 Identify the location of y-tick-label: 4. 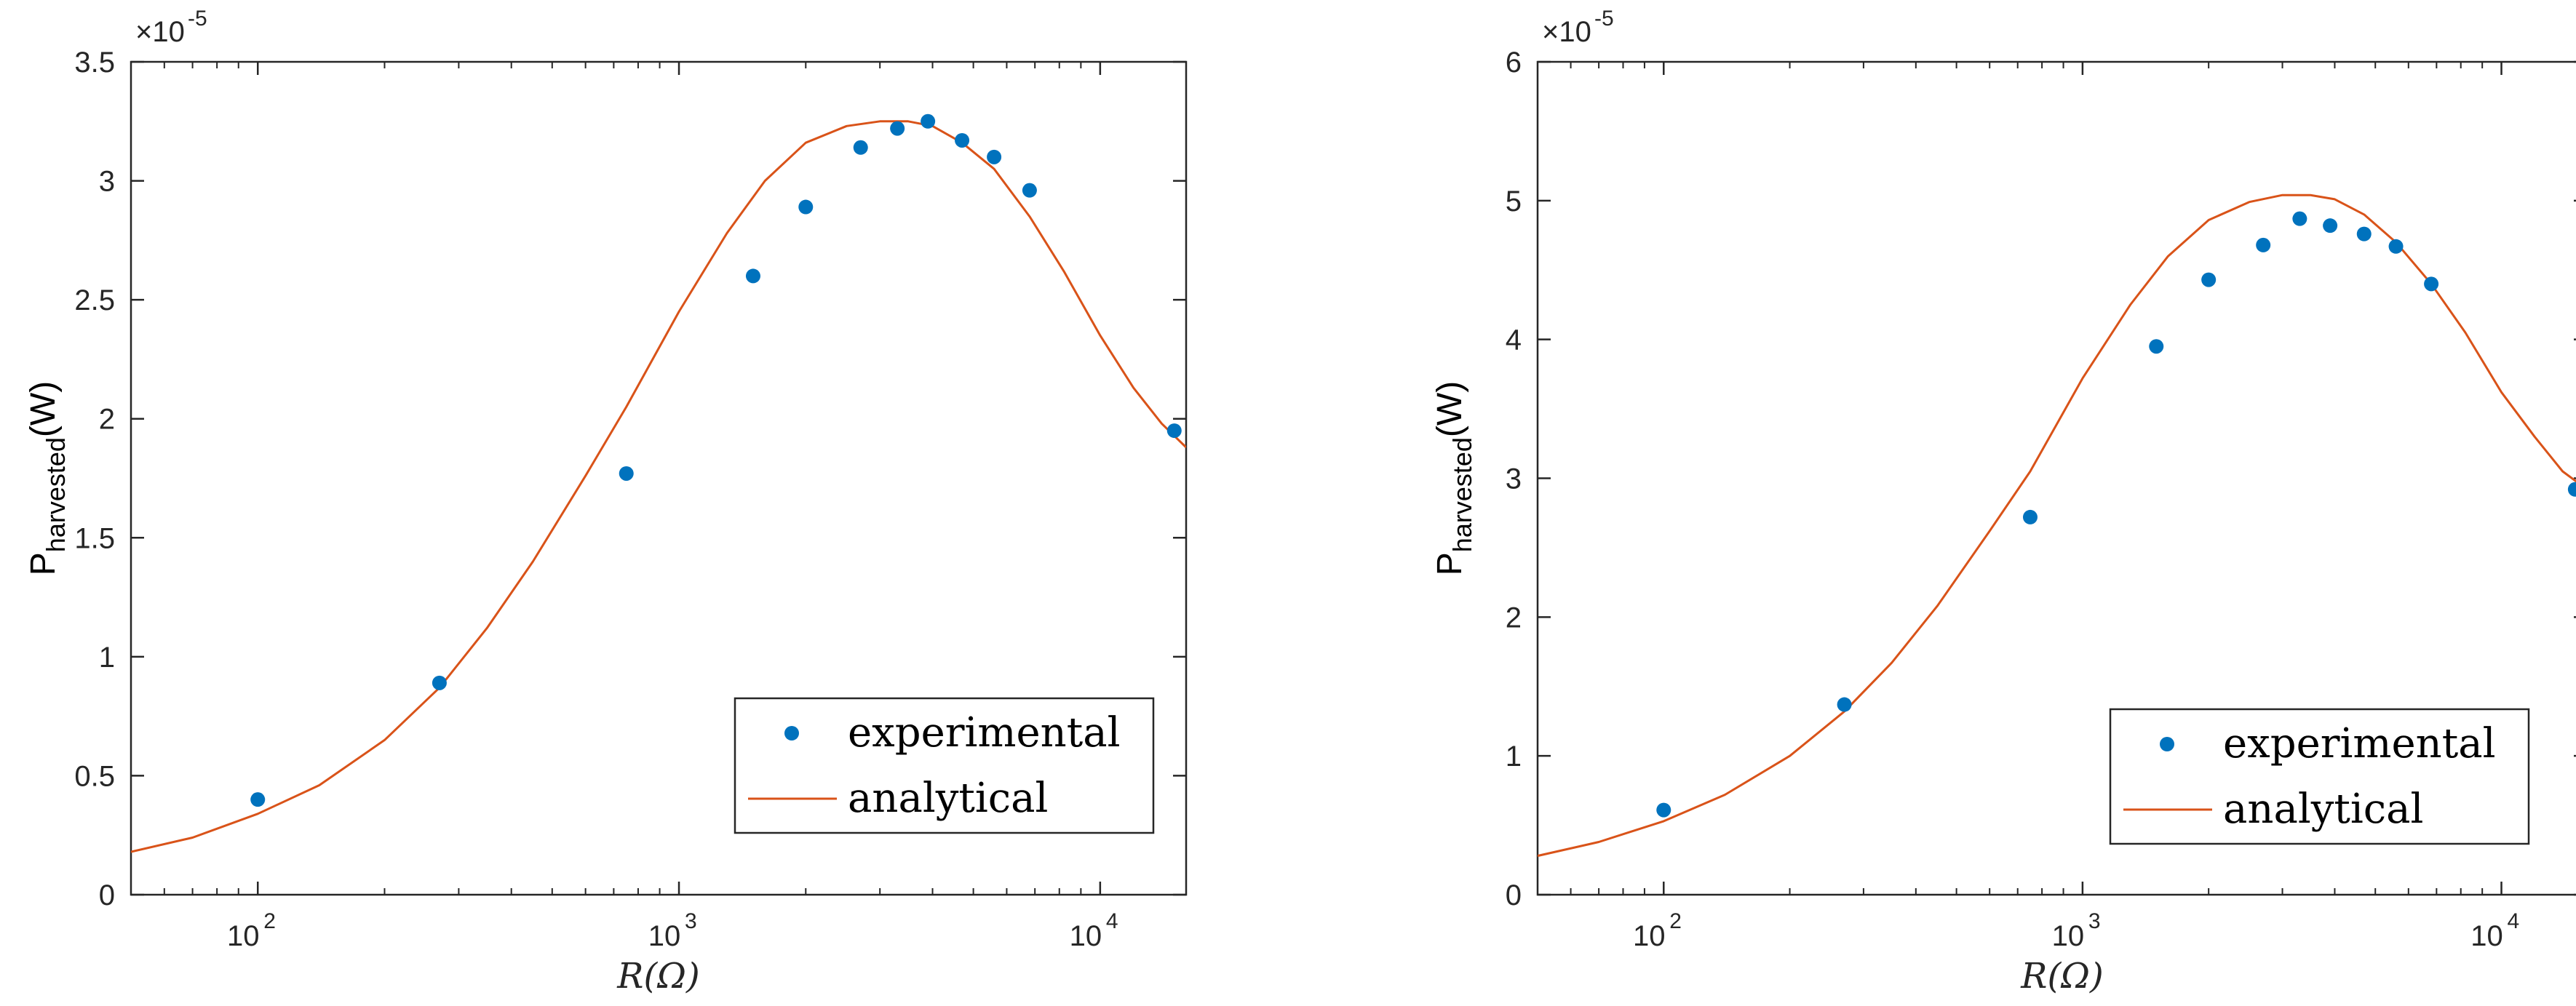
(1514, 340).